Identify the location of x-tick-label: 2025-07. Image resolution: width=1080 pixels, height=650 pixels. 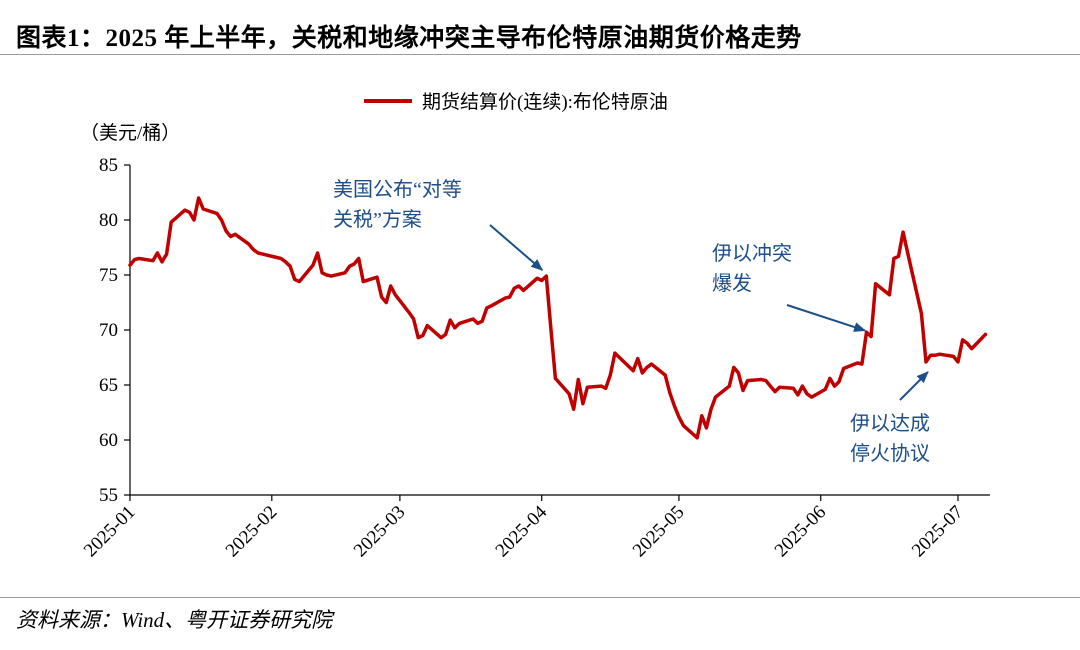
(938, 532).